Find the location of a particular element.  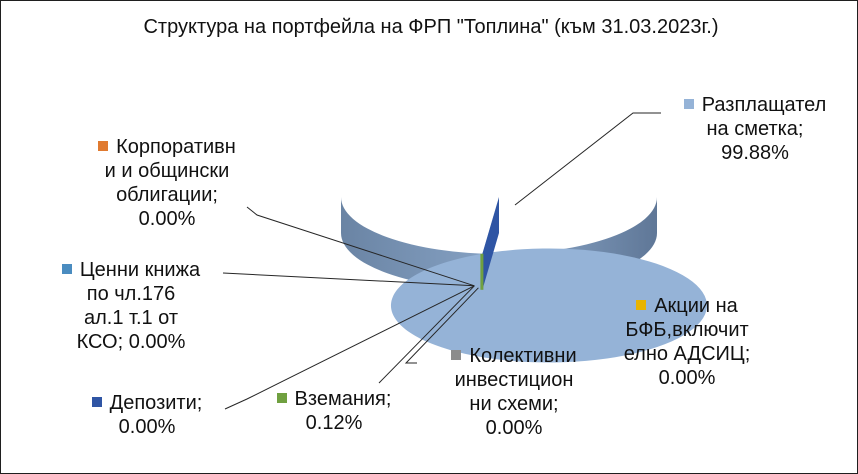

data-label-cis-line-3: ни схеми; is located at coordinates (514, 404).